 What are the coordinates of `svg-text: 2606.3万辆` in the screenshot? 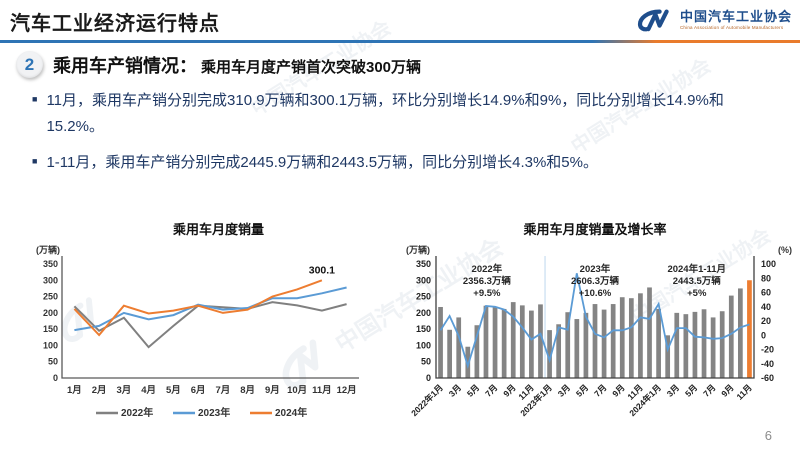 It's located at (595, 281).